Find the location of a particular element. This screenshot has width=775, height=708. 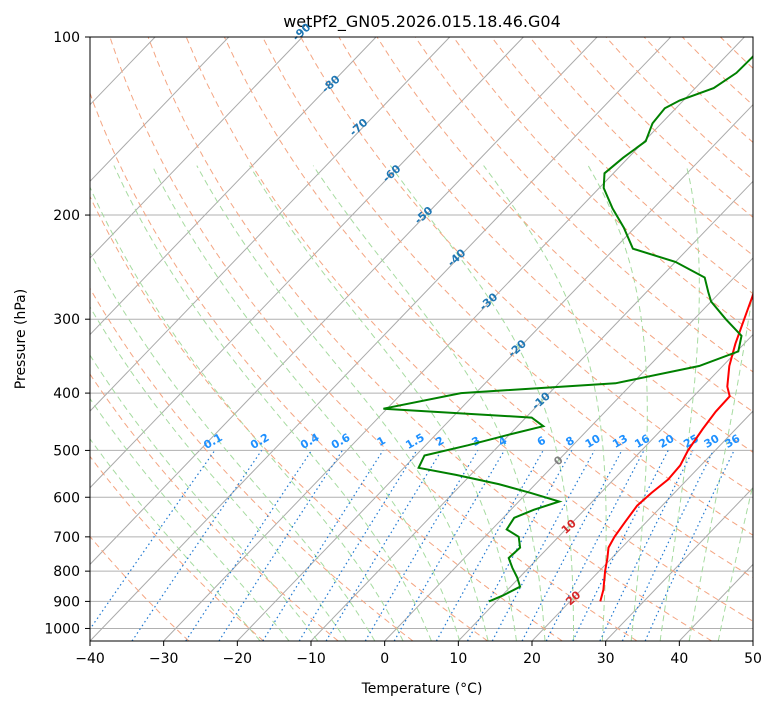

mixing-ratio-label: 8 is located at coordinates (569, 441).